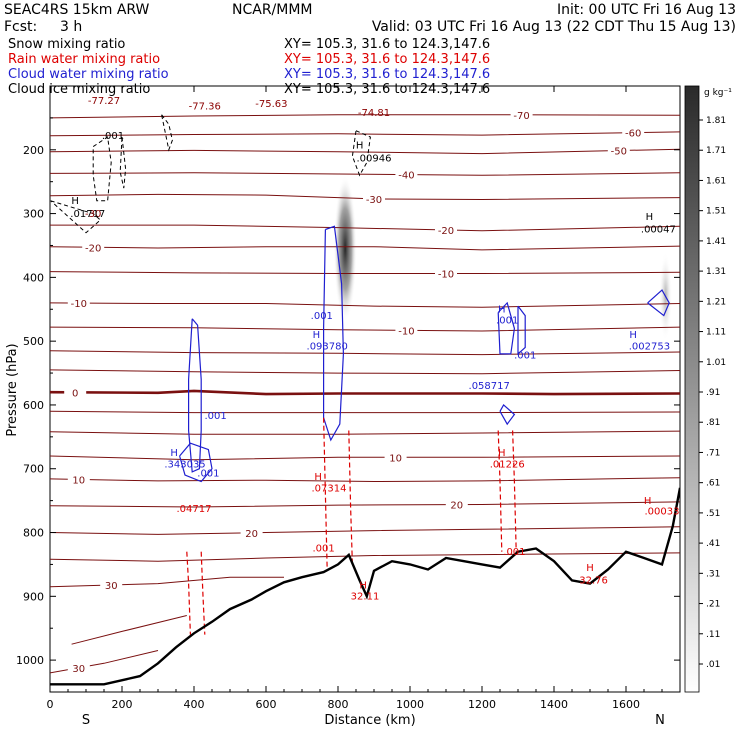 This screenshot has height=740, width=740. I want to click on colorbar-tick-label: .41, so click(713, 544).